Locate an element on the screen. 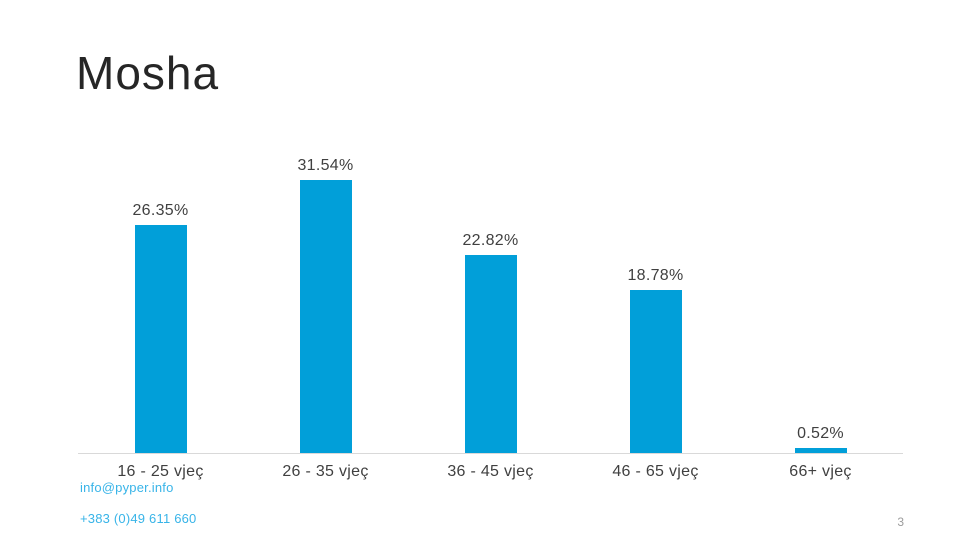 This screenshot has width=980, height=551. bar-column: 18.78% is located at coordinates (655, 301).